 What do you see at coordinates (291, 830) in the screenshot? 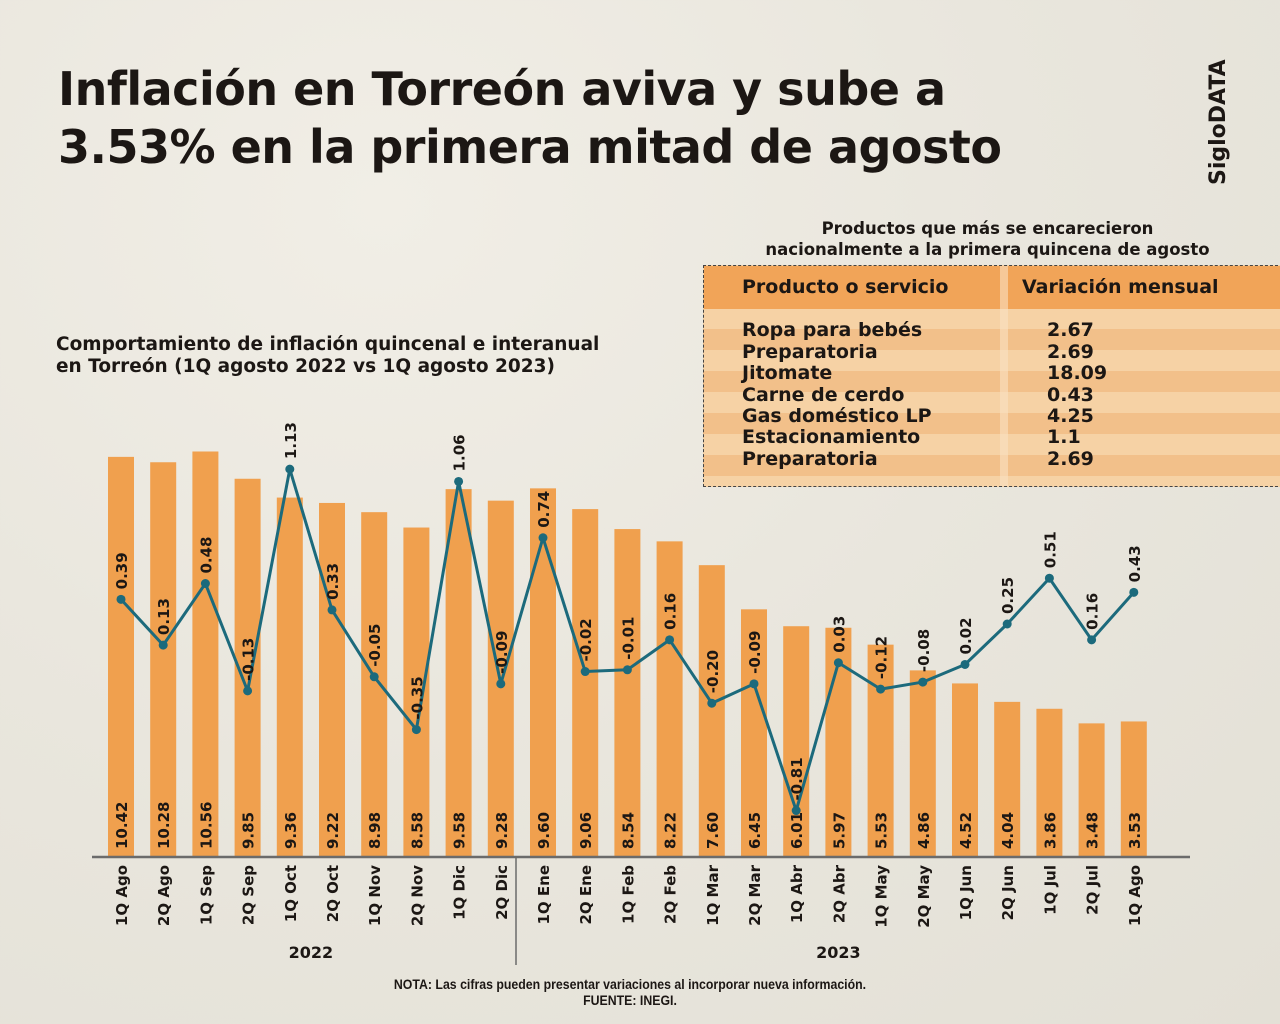
I see `bar-value-label: 9.36` at bounding box center [291, 830].